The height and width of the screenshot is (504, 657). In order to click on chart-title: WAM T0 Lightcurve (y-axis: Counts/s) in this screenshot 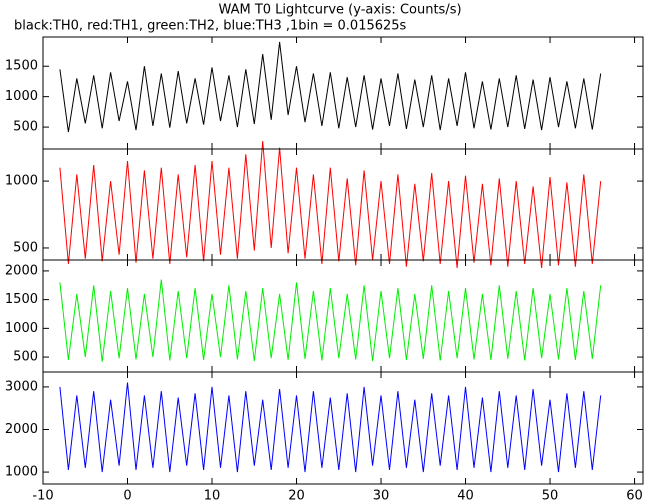, I will do `click(339, 10)`.